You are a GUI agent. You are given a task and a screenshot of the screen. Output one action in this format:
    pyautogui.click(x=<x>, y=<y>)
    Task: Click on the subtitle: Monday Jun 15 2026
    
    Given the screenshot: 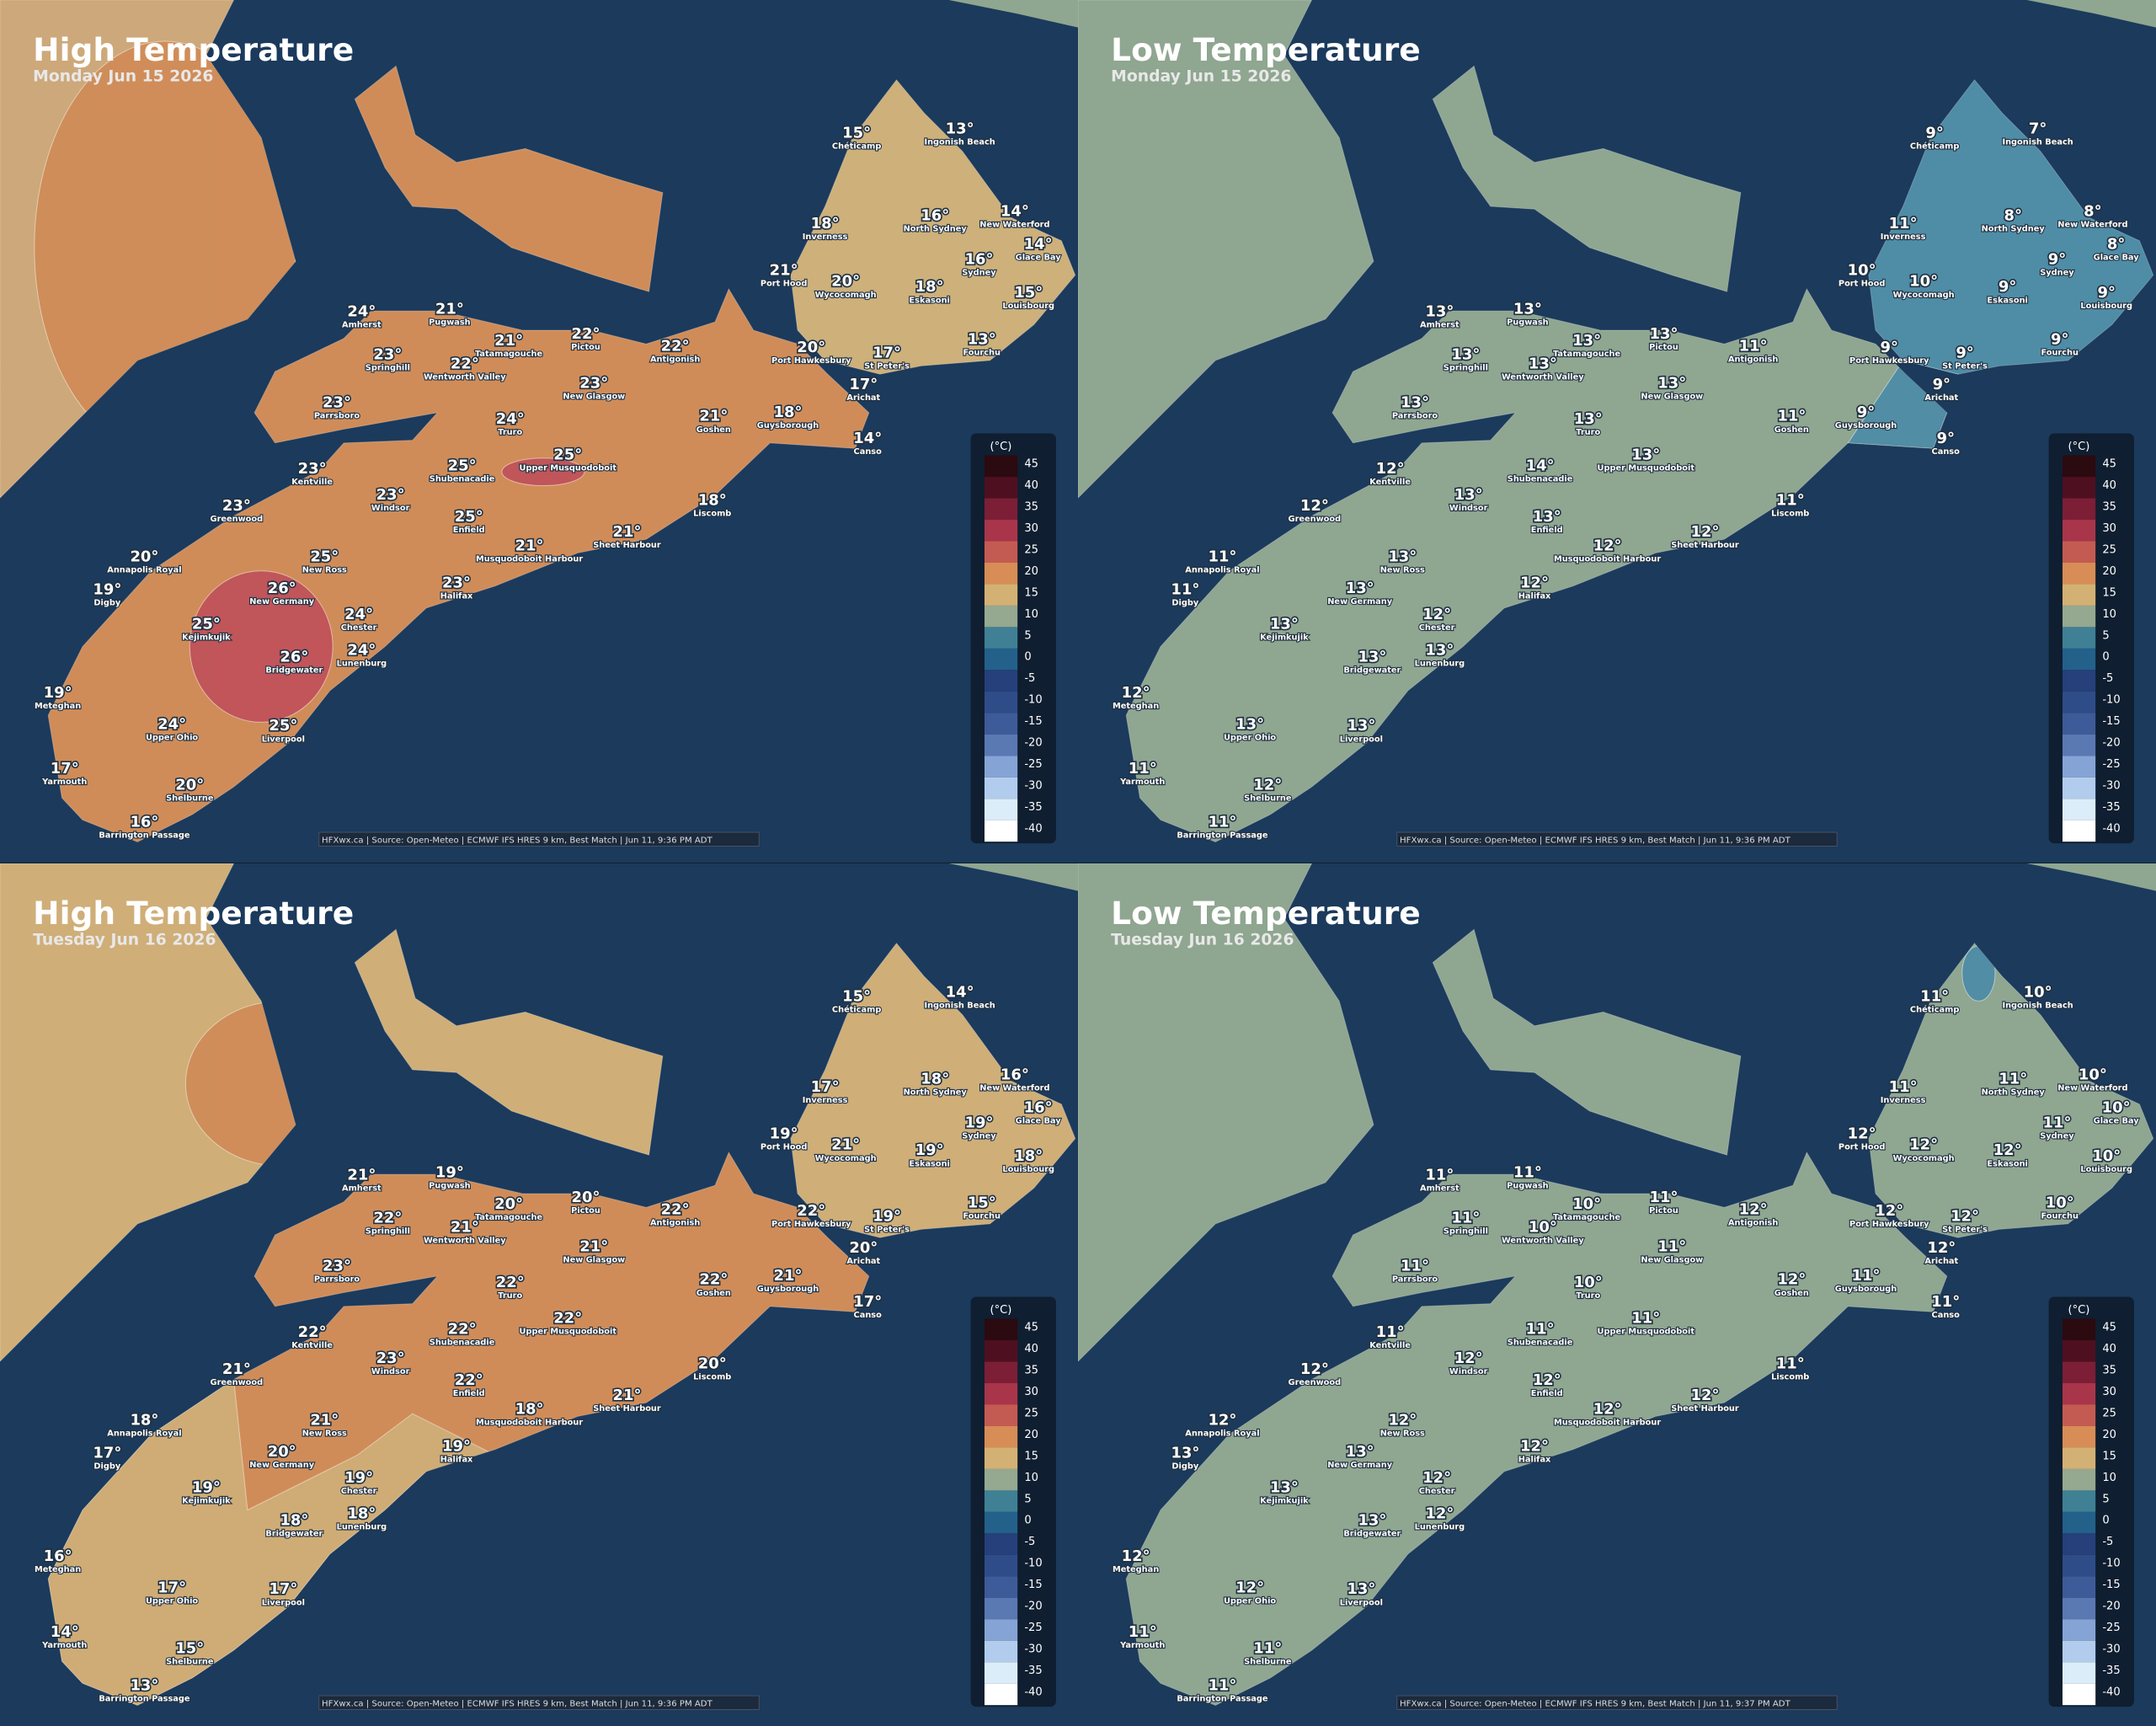 What is the action you would take?
    pyautogui.click(x=123, y=76)
    